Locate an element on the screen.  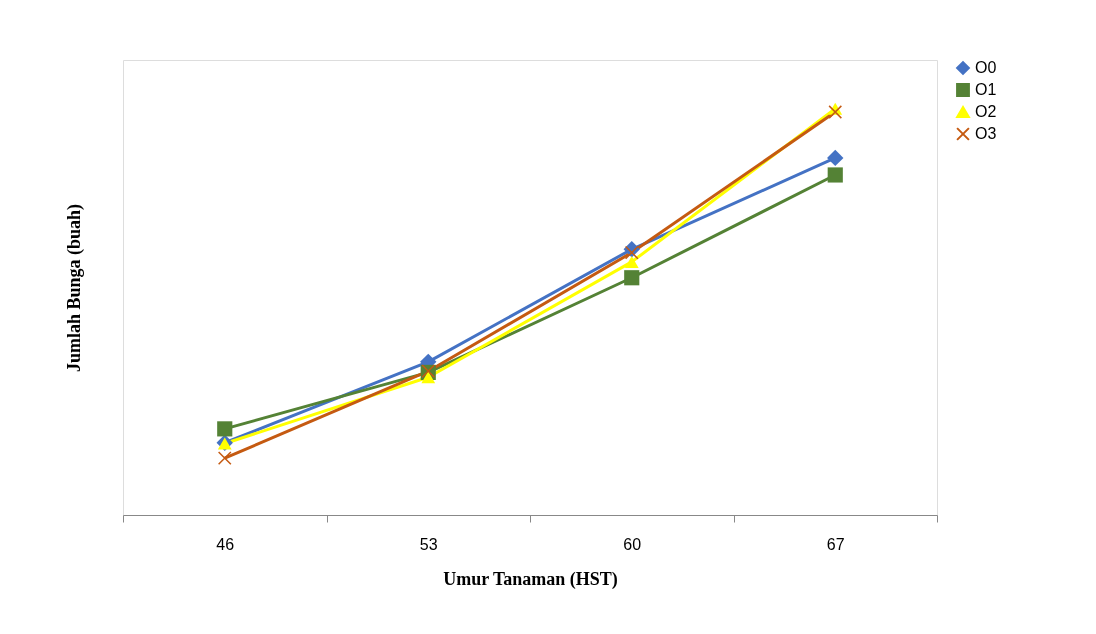
y-axis-title: Jumlah Bunga (buah) is located at coordinates (74, 288).